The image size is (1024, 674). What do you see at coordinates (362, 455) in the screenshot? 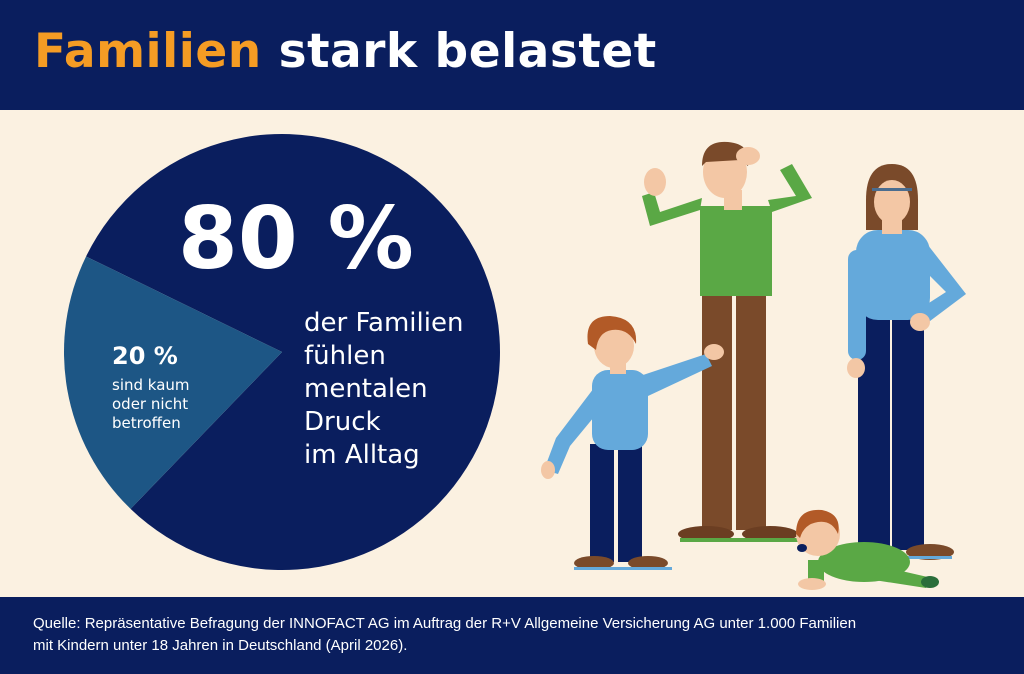
I see `slice-80-desc-line: im Alltag` at bounding box center [362, 455].